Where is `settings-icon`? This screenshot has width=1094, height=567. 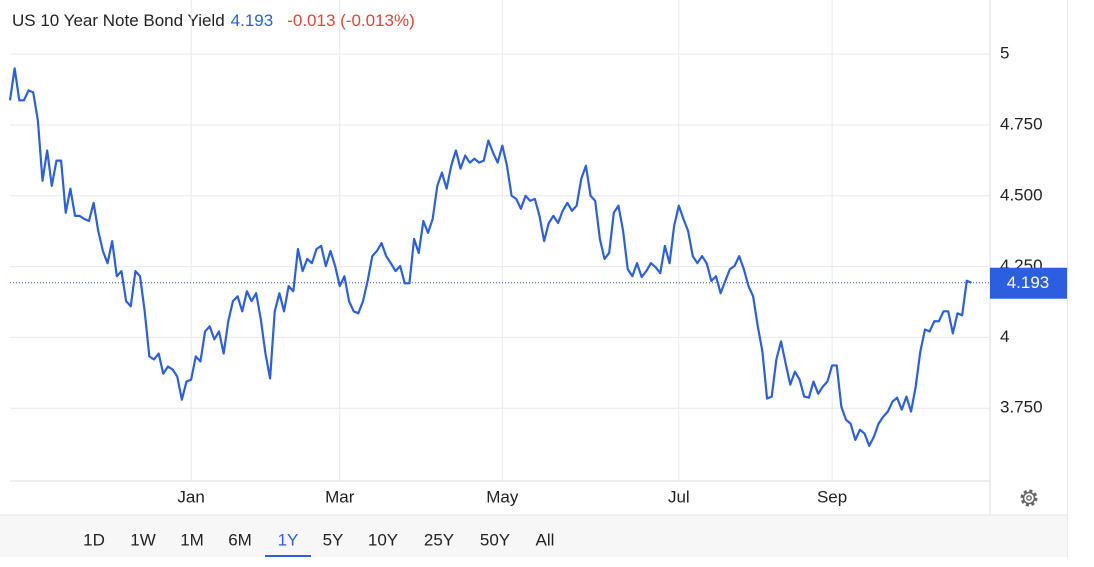
settings-icon is located at coordinates (1029, 498).